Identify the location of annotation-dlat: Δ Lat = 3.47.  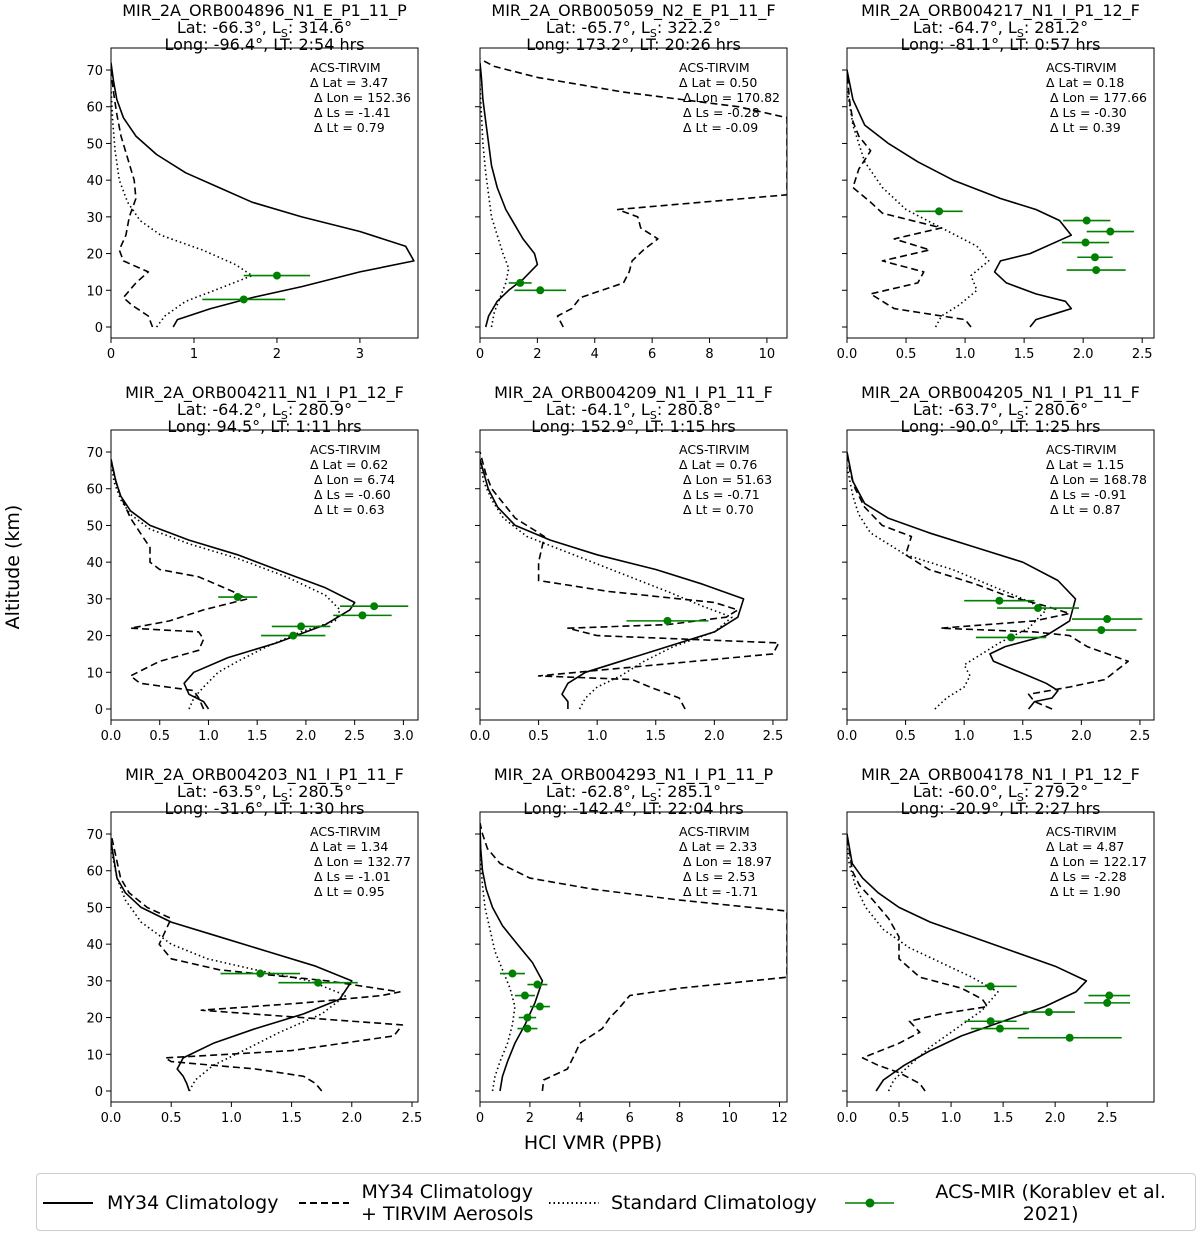
(349, 82).